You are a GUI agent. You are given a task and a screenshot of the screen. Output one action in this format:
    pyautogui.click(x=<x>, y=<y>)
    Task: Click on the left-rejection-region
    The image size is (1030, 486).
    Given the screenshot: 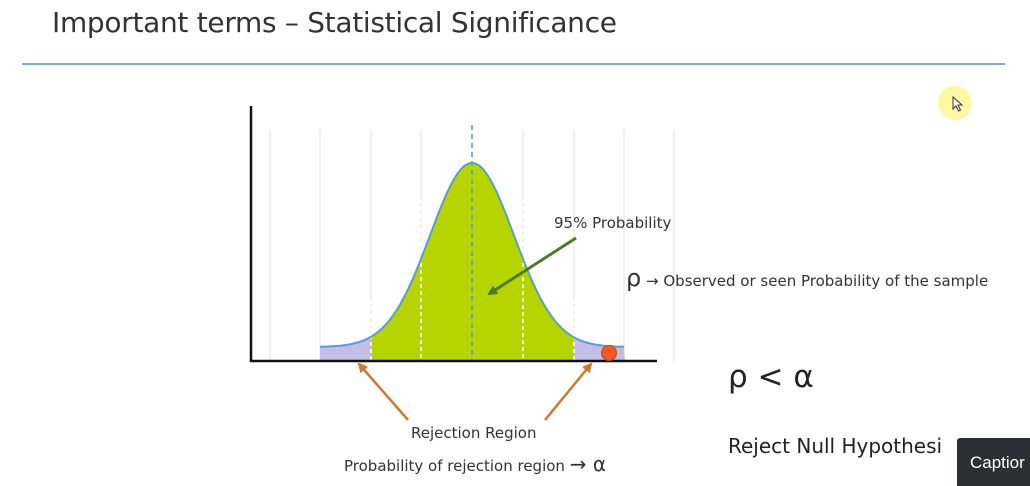 What is the action you would take?
    pyautogui.click(x=345, y=262)
    